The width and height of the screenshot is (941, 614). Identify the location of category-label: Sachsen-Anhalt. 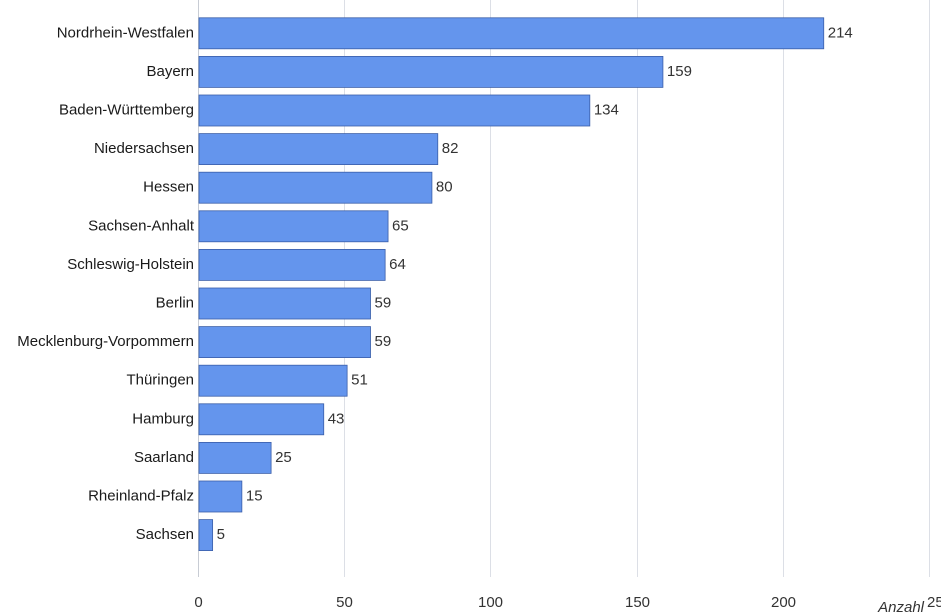
(141, 225).